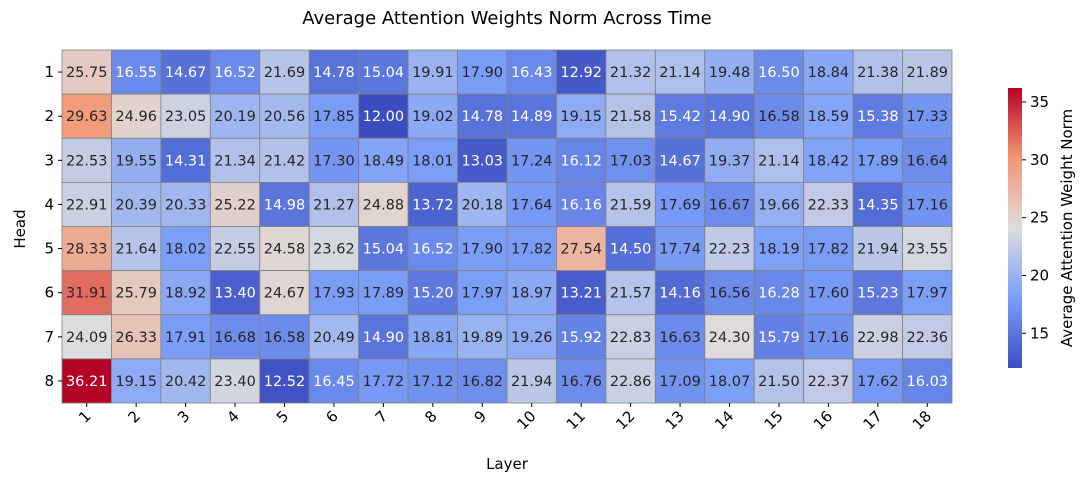  What do you see at coordinates (680, 205) in the screenshot?
I see `cell-value-label: 17.69` at bounding box center [680, 205].